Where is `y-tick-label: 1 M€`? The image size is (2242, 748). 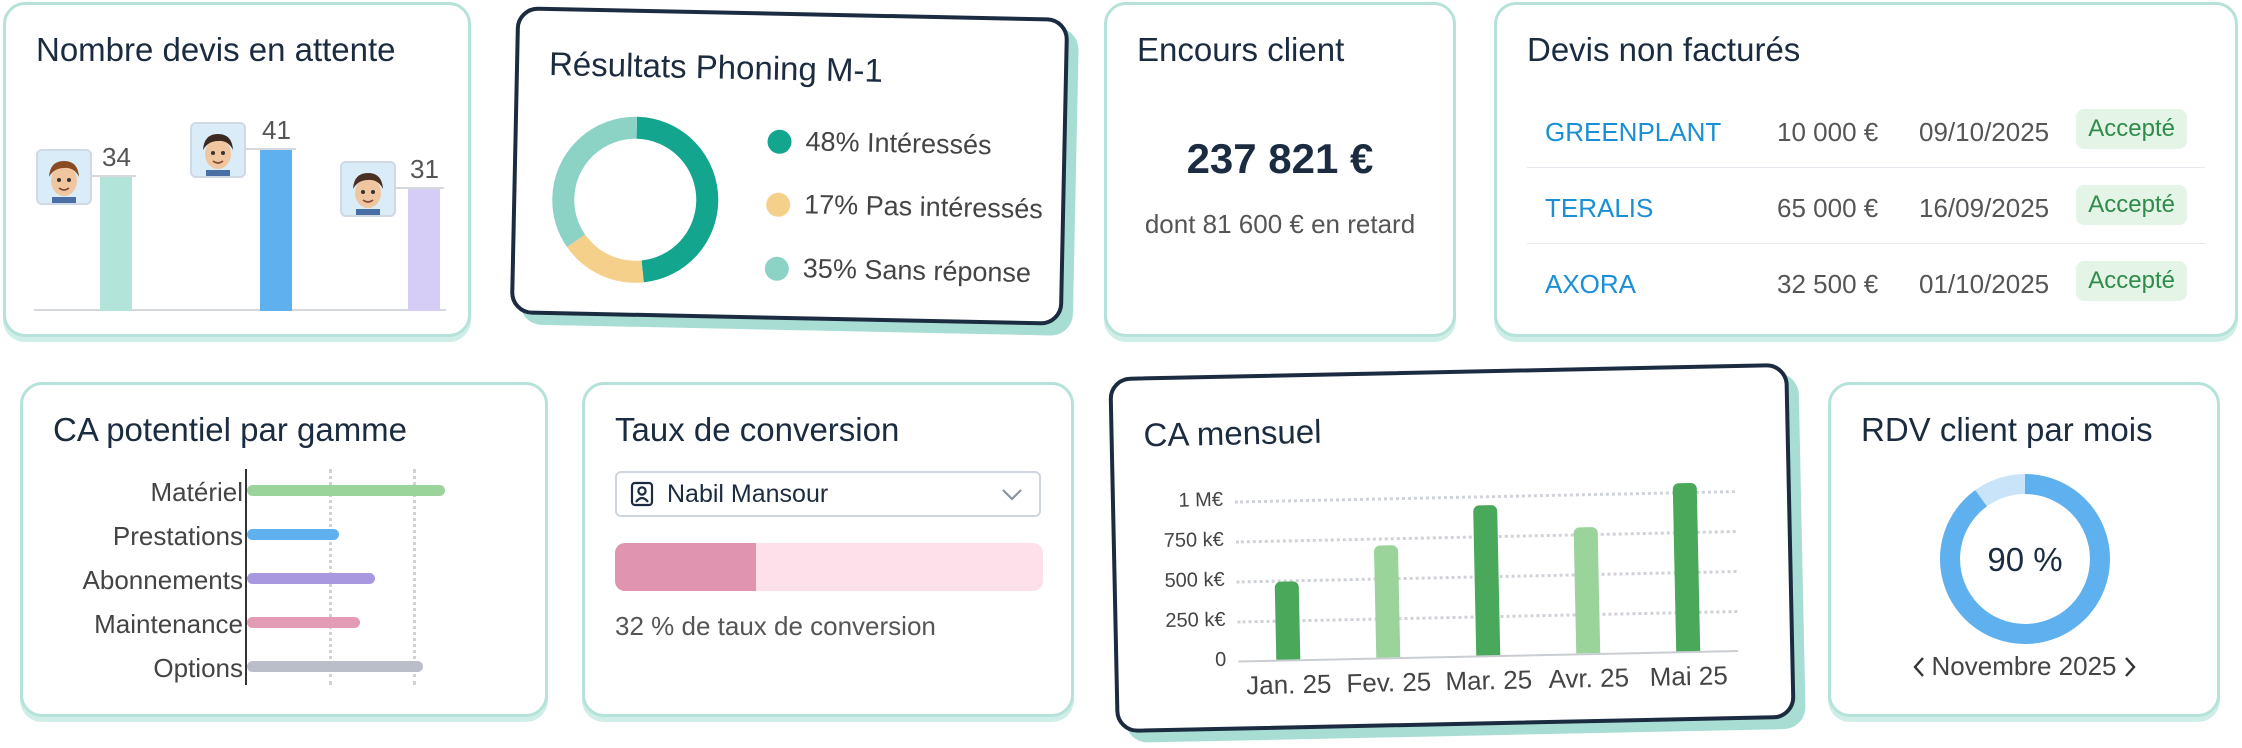
y-tick-label: 1 M€ is located at coordinates (1201, 500).